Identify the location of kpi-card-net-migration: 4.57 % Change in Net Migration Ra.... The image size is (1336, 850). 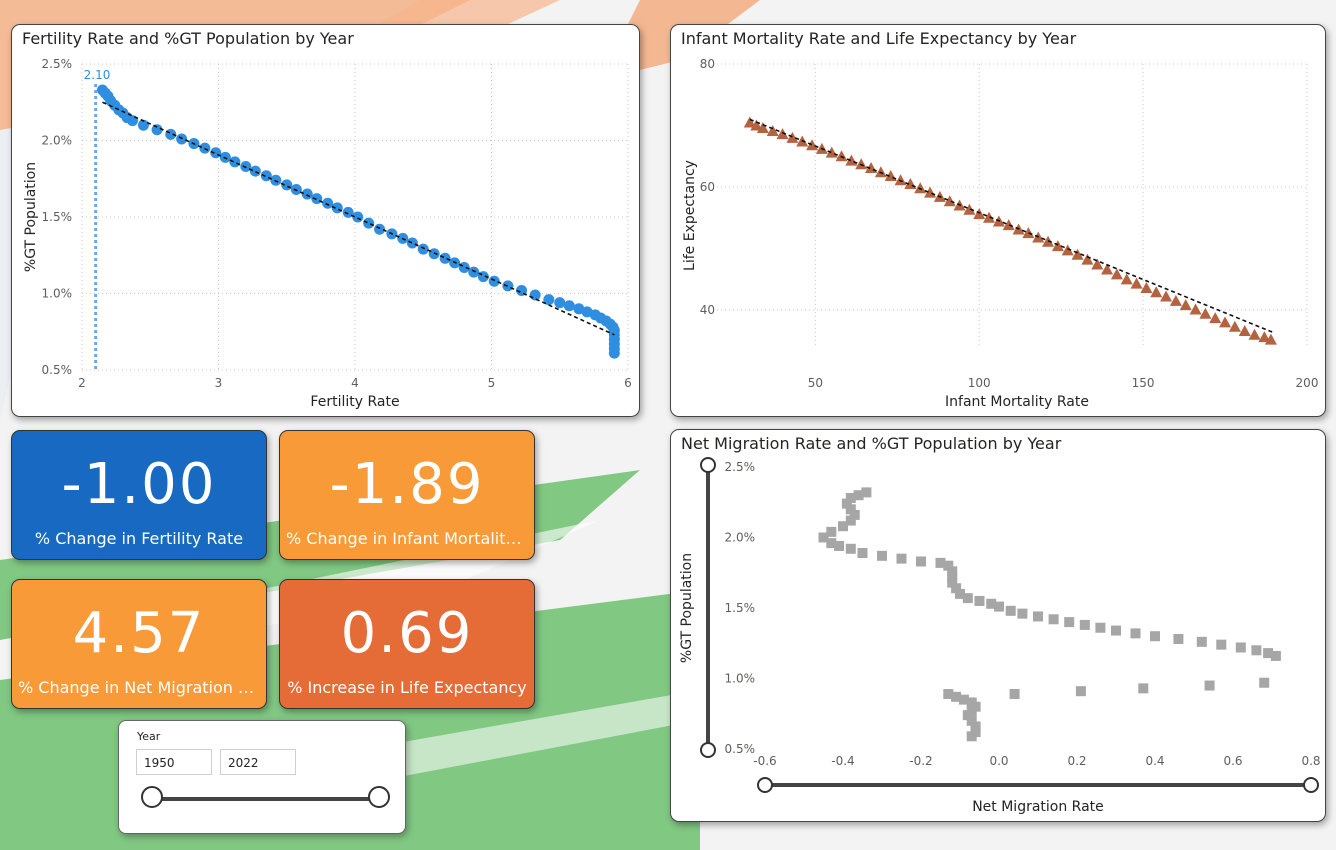
(139, 644).